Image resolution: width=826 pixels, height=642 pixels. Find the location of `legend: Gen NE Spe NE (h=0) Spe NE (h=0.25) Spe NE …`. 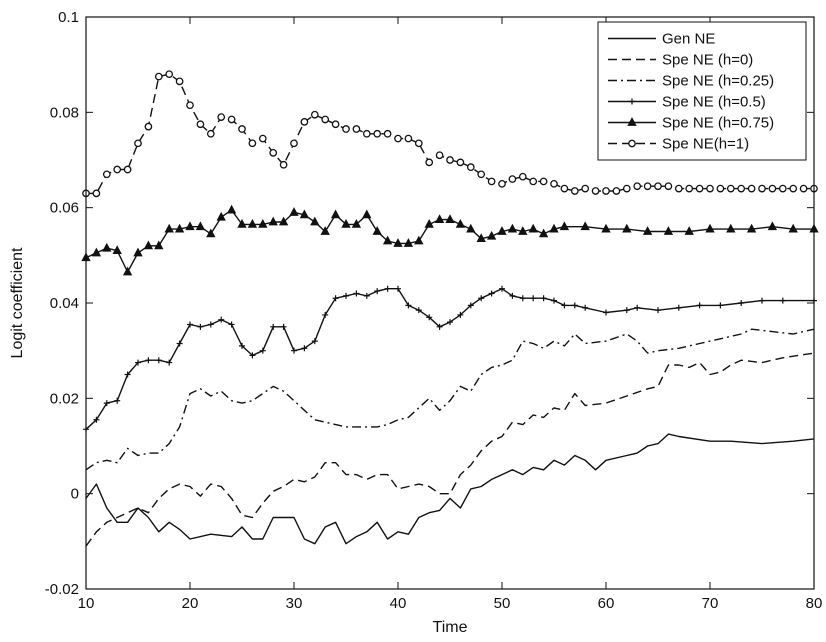

legend: Gen NE Spe NE (h=0) Spe NE (h=0.25) Spe NE … is located at coordinates (702, 91).